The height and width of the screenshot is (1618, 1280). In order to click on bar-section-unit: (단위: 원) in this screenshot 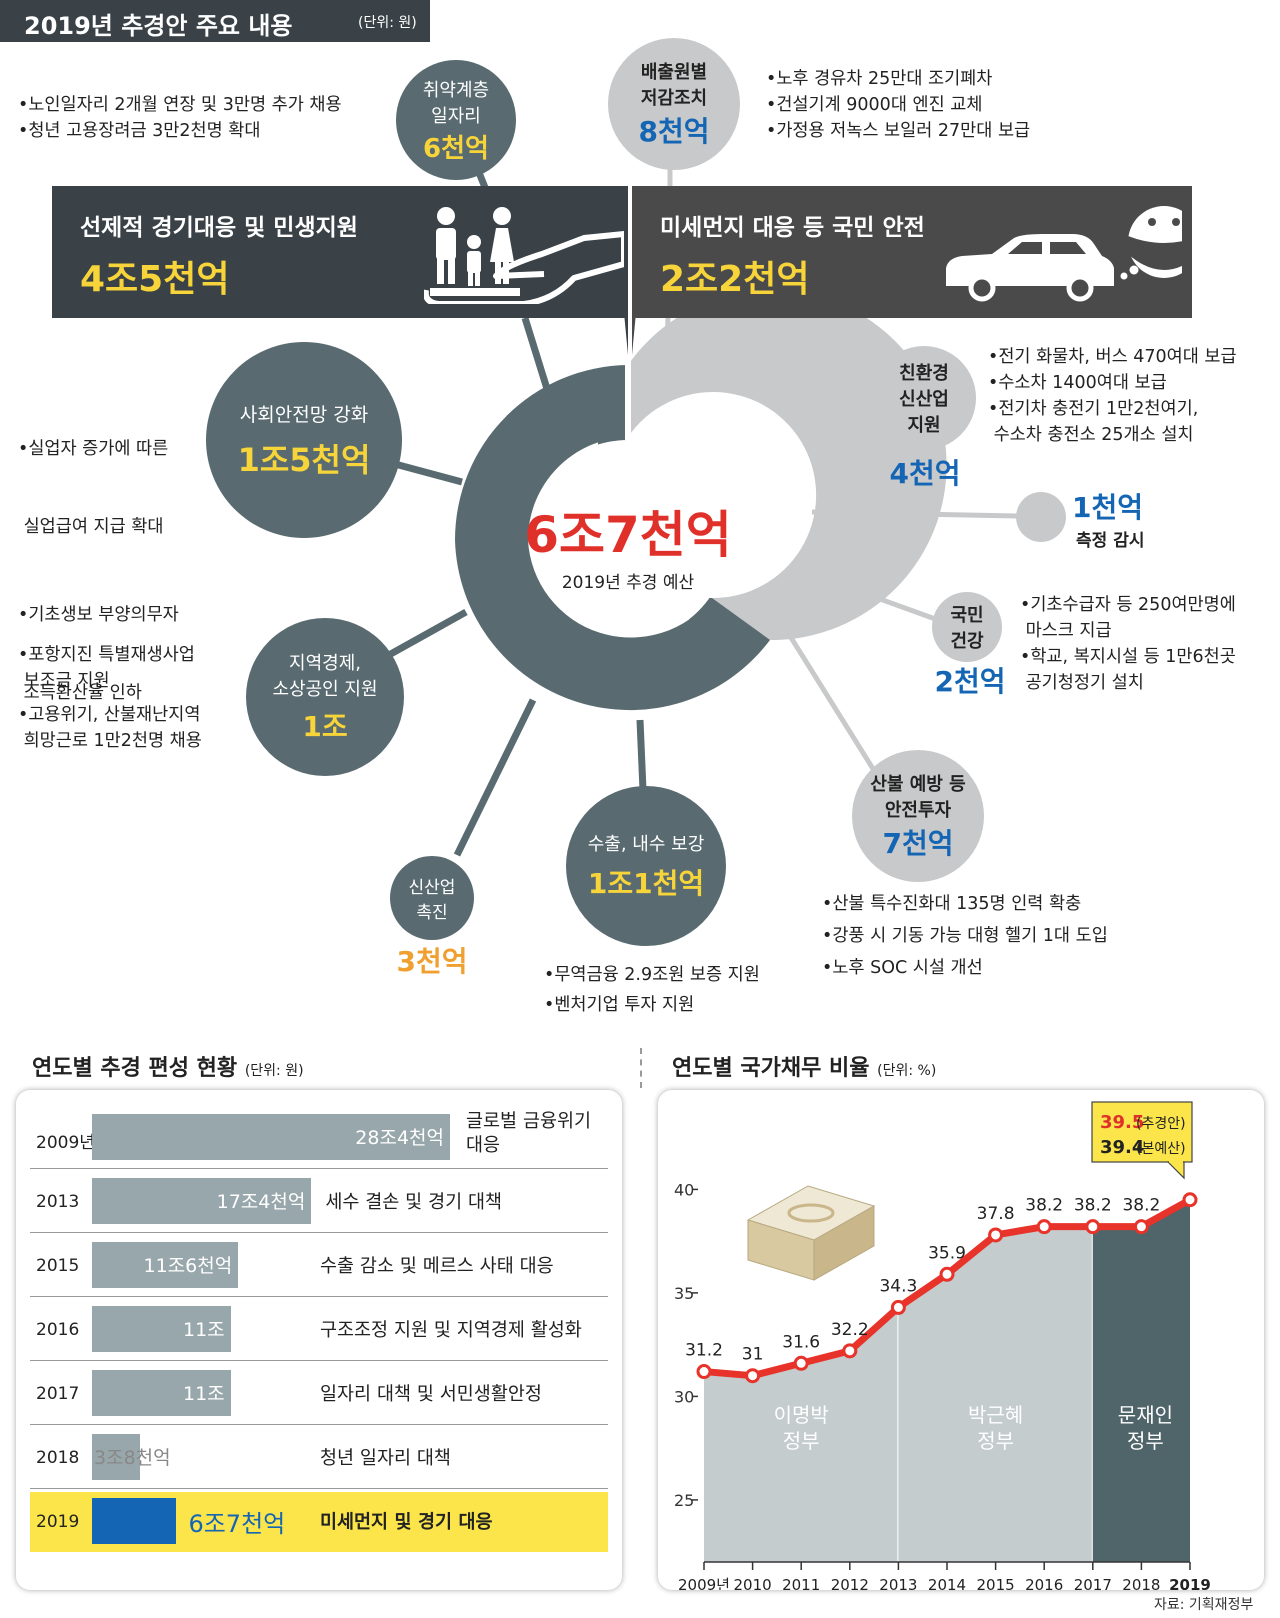, I will do `click(274, 1071)`.